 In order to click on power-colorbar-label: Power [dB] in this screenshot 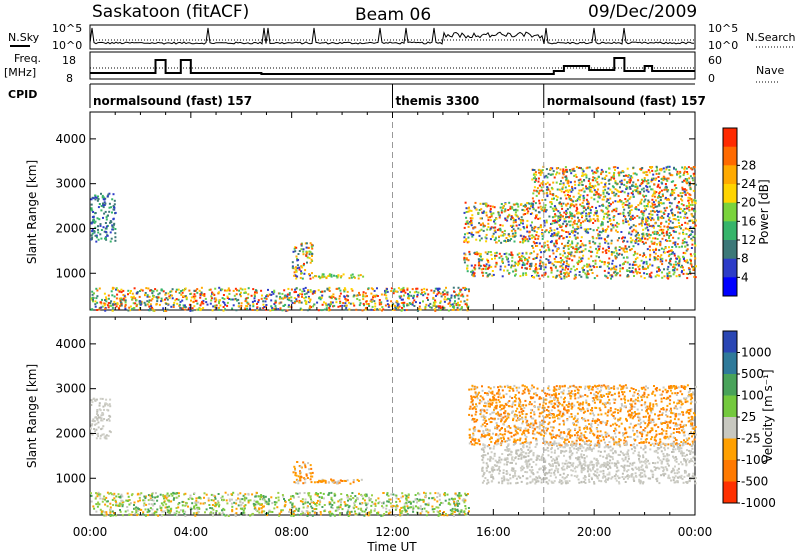, I will do `click(764, 211)`.